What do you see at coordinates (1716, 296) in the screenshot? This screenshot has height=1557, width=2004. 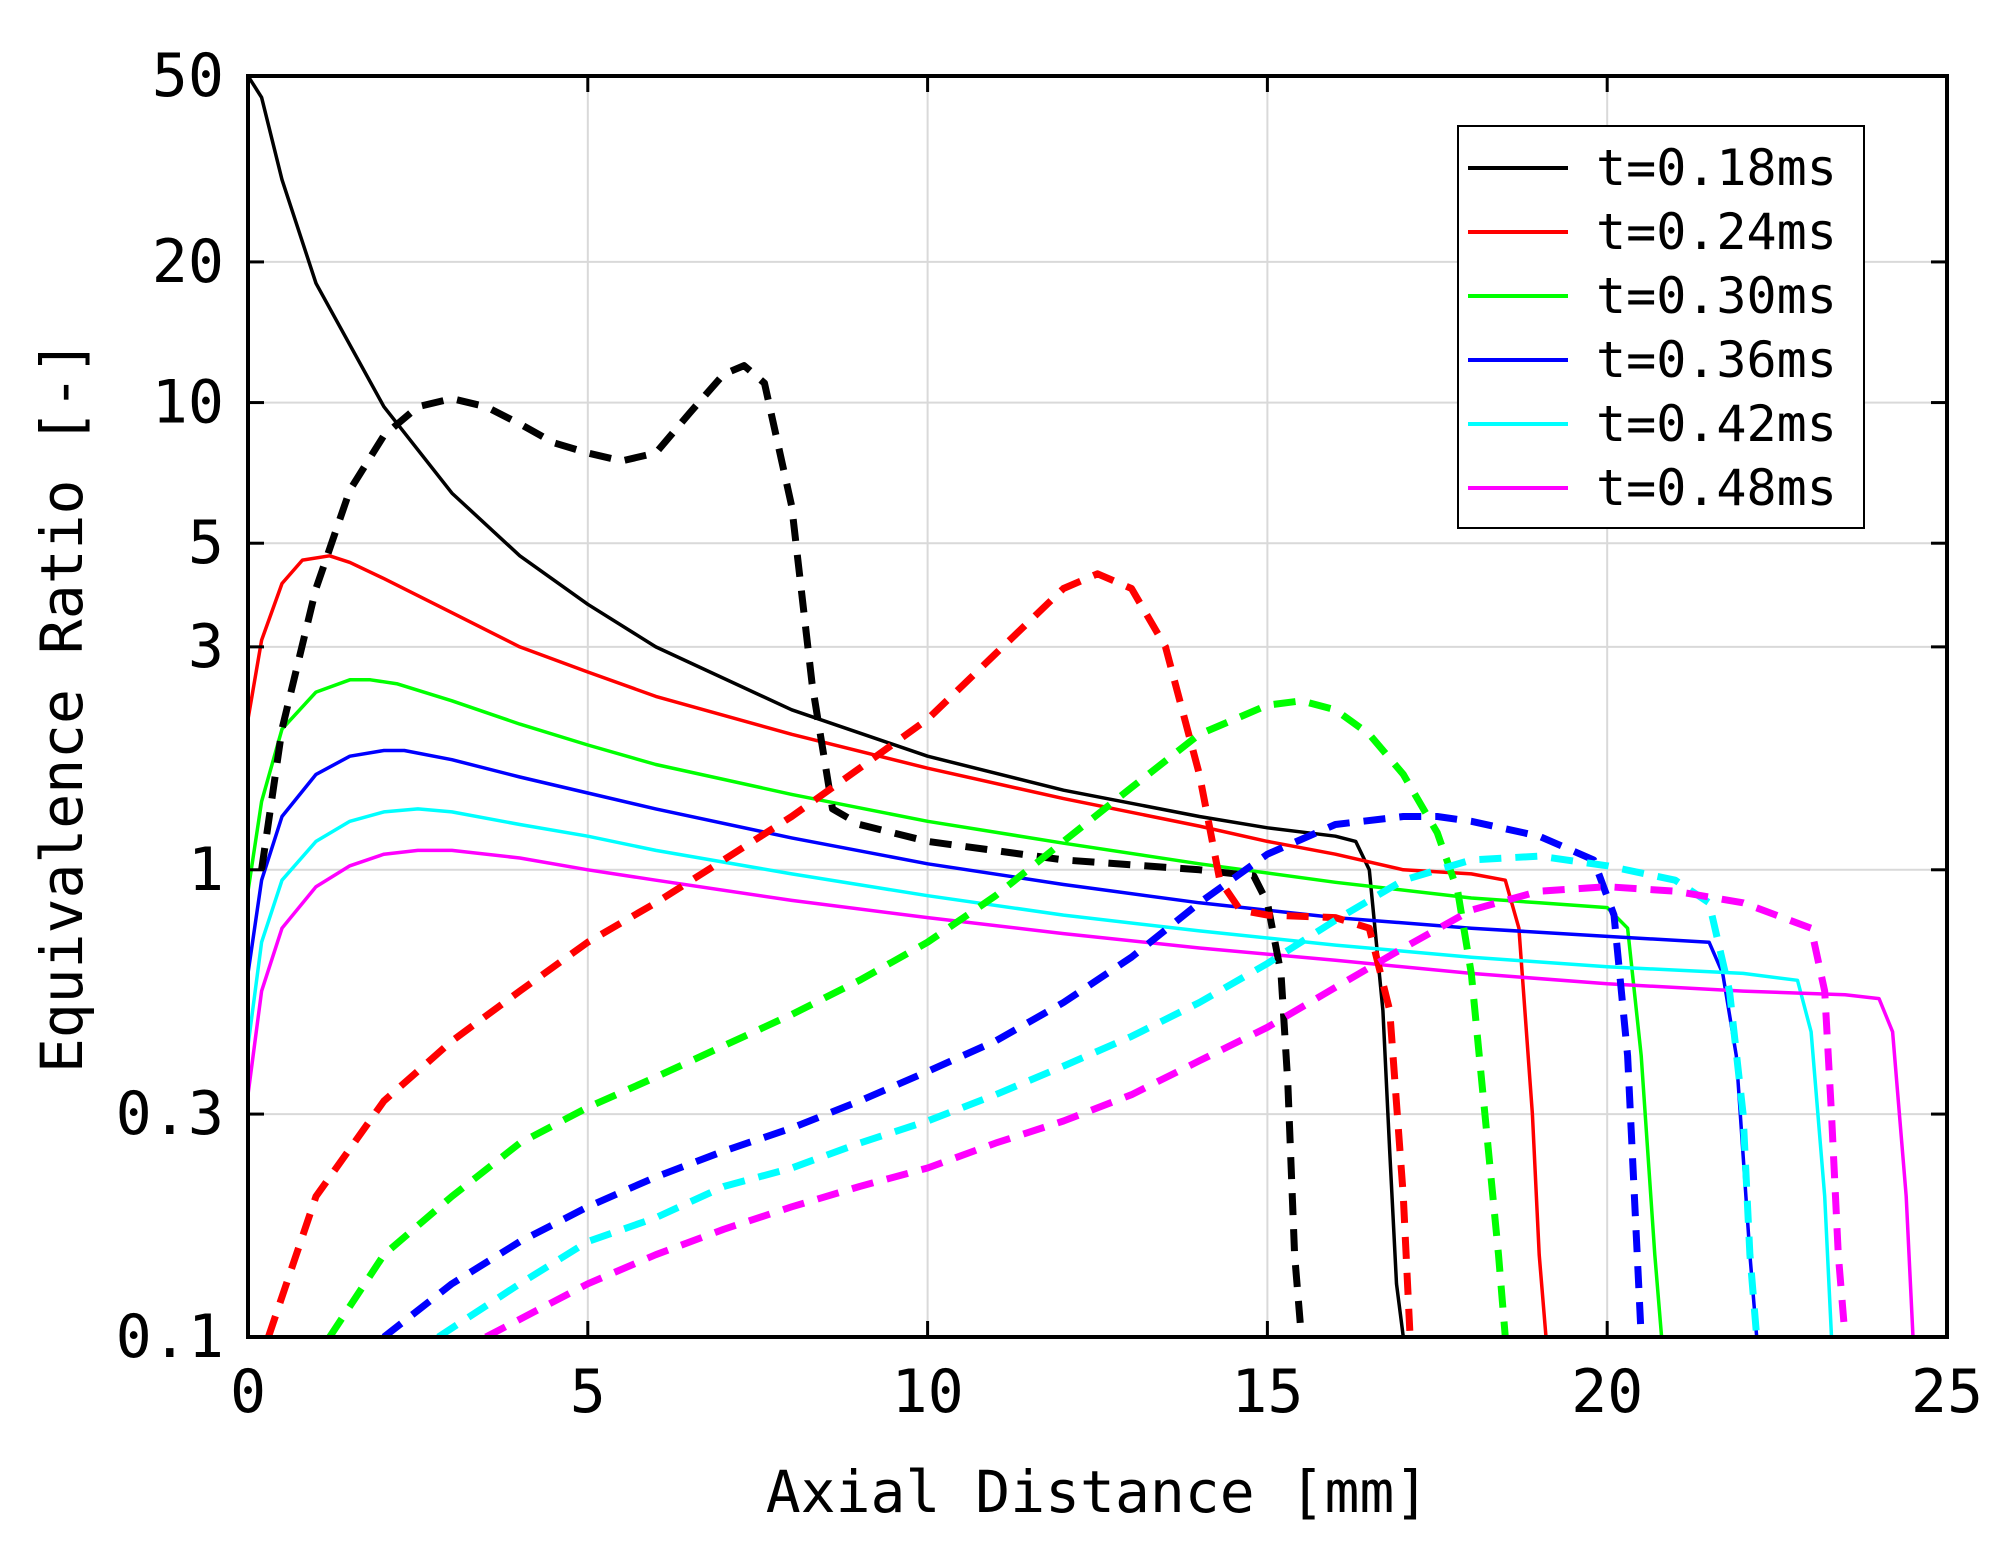 I see `legend-label: t=0.30ms` at bounding box center [1716, 296].